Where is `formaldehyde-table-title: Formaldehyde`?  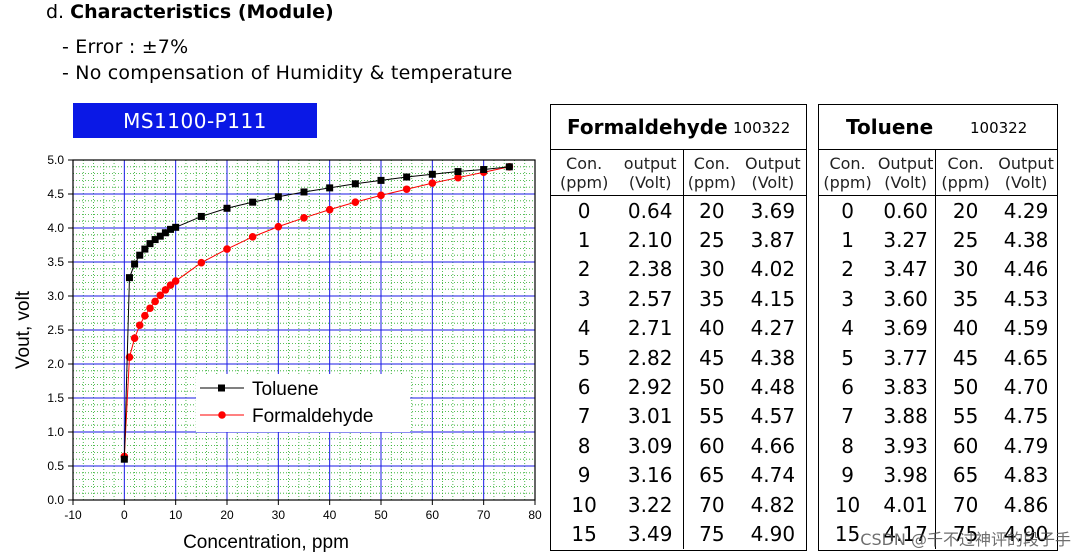 formaldehyde-table-title: Formaldehyde is located at coordinates (647, 127).